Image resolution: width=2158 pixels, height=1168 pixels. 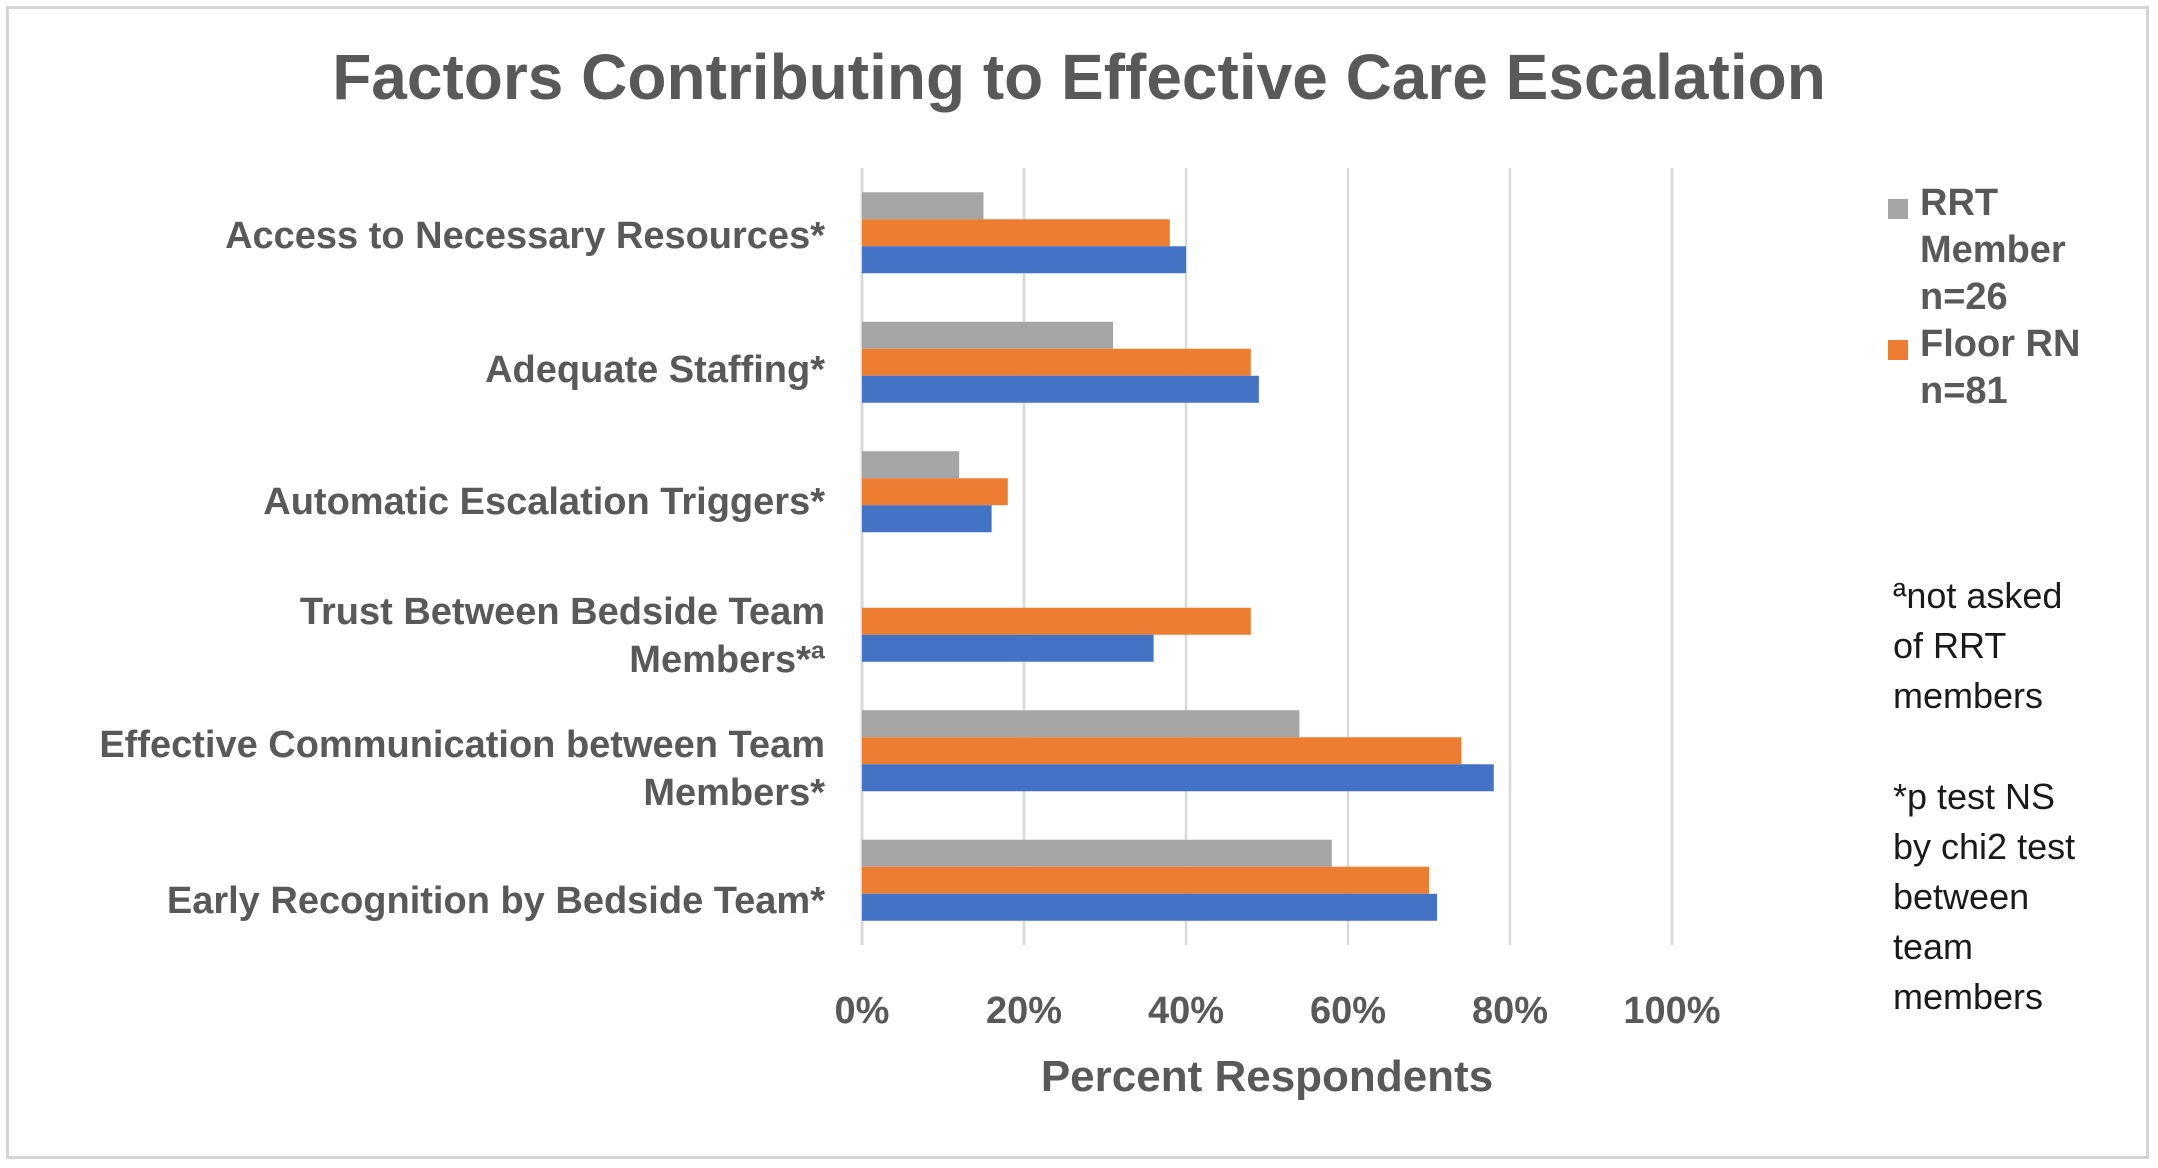 What do you see at coordinates (1959, 203) in the screenshot?
I see `legend-text-line: RRT` at bounding box center [1959, 203].